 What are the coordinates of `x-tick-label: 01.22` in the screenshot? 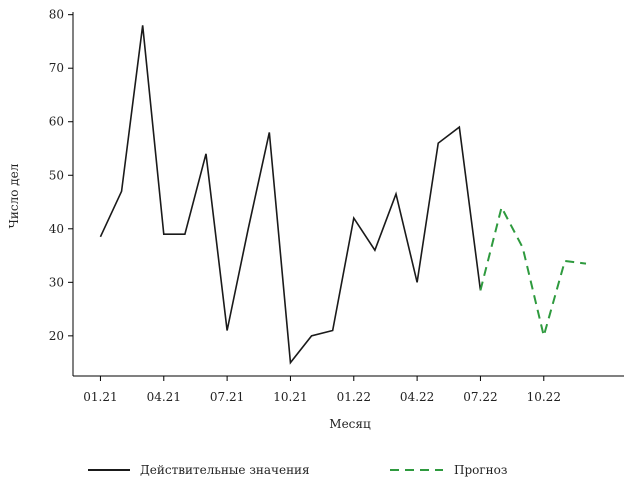 It's located at (354, 397).